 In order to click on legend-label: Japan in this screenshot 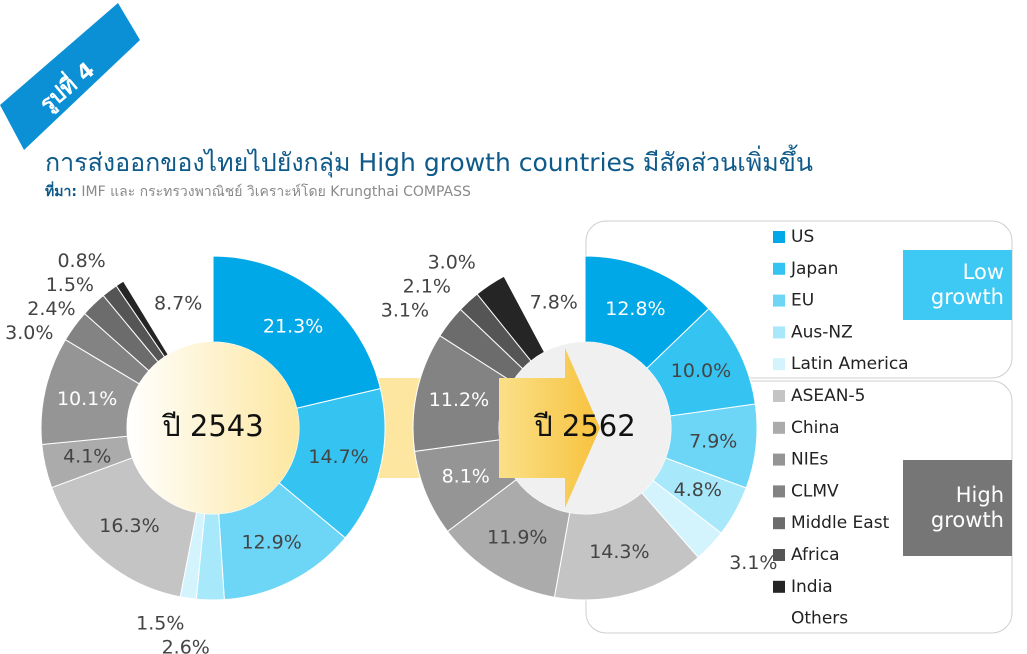, I will do `click(814, 269)`.